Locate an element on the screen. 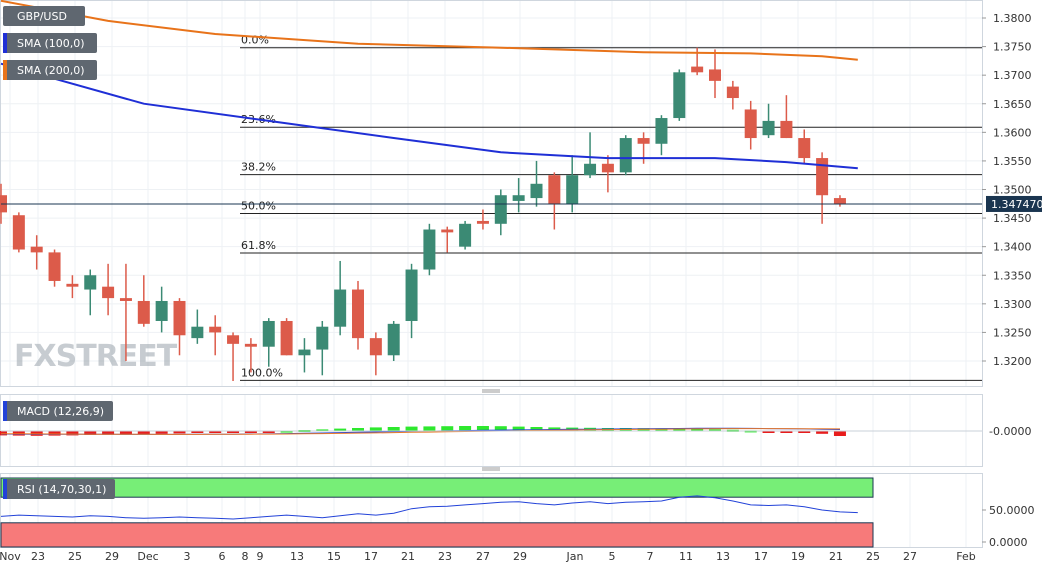 The image size is (1060, 569). price-tick-label: 1.3300 is located at coordinates (1012, 304).